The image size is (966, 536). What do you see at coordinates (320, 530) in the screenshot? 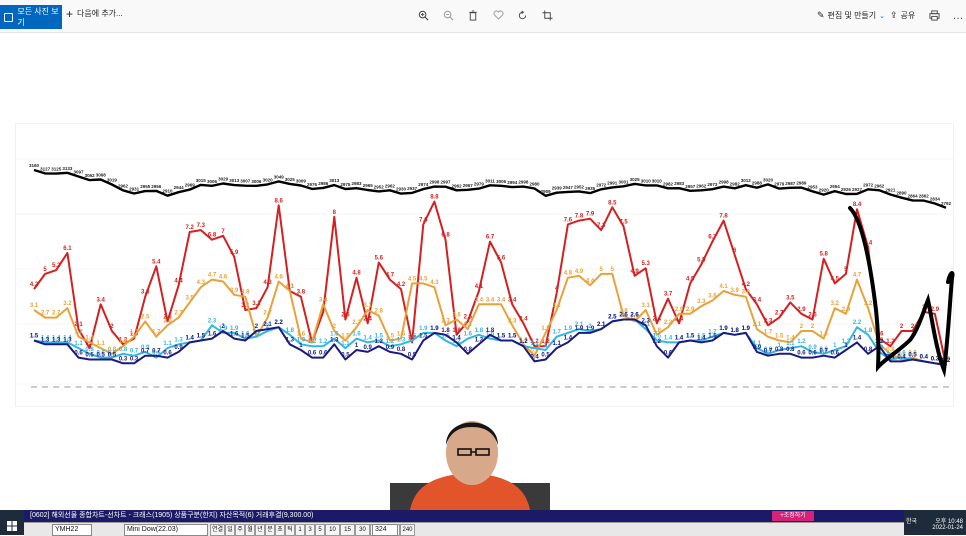
I see `period-button: 5` at bounding box center [320, 530].